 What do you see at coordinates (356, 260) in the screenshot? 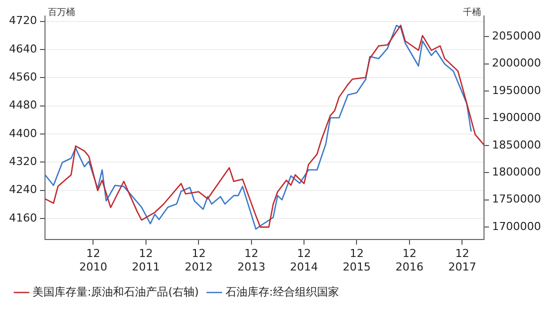
I see `x-tick-label: 12 2015` at bounding box center [356, 260].